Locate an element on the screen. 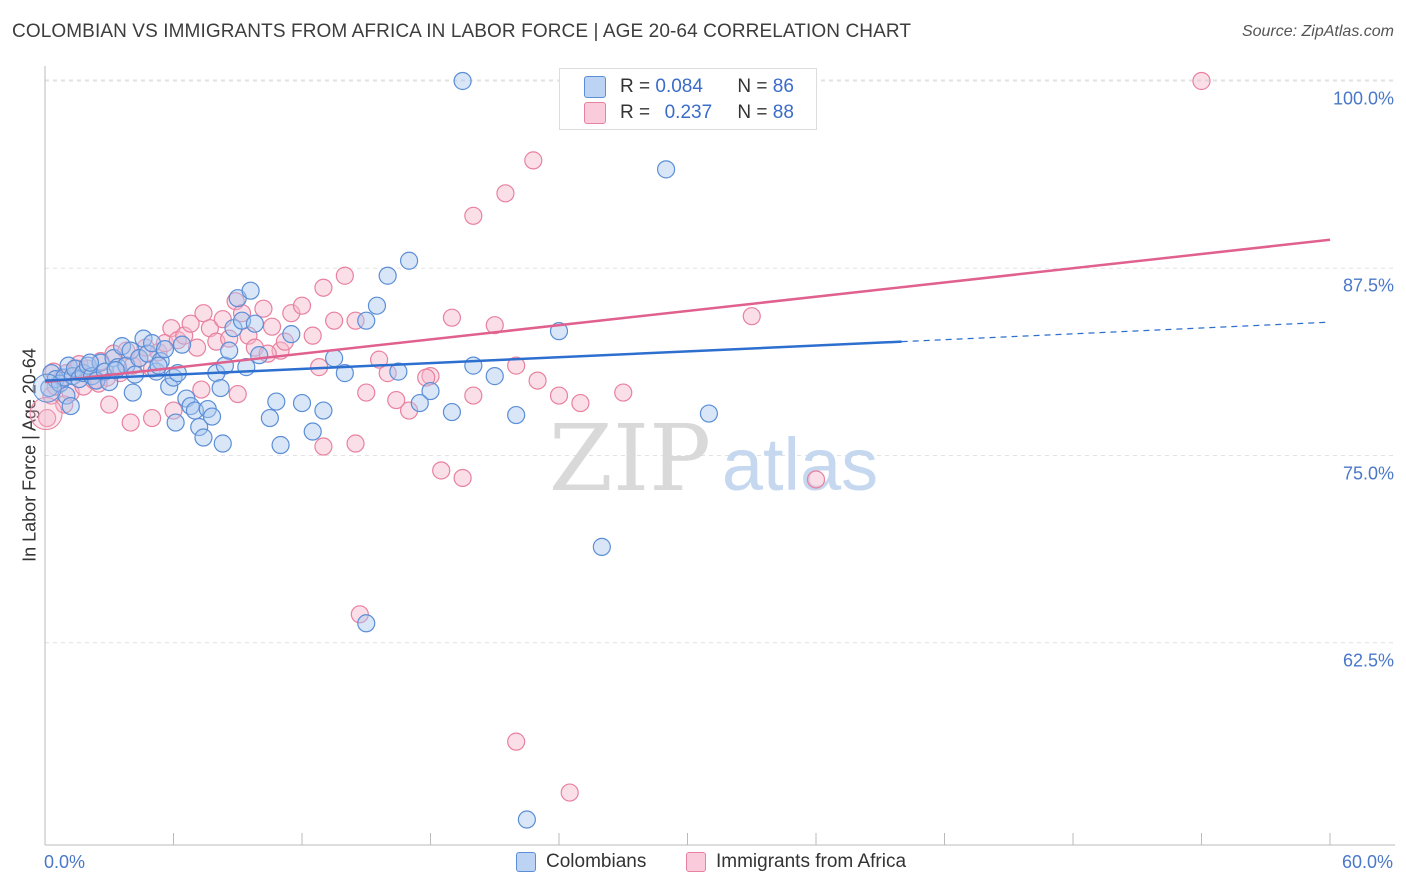 The image size is (1406, 892). pink-swatch is located at coordinates (595, 113).